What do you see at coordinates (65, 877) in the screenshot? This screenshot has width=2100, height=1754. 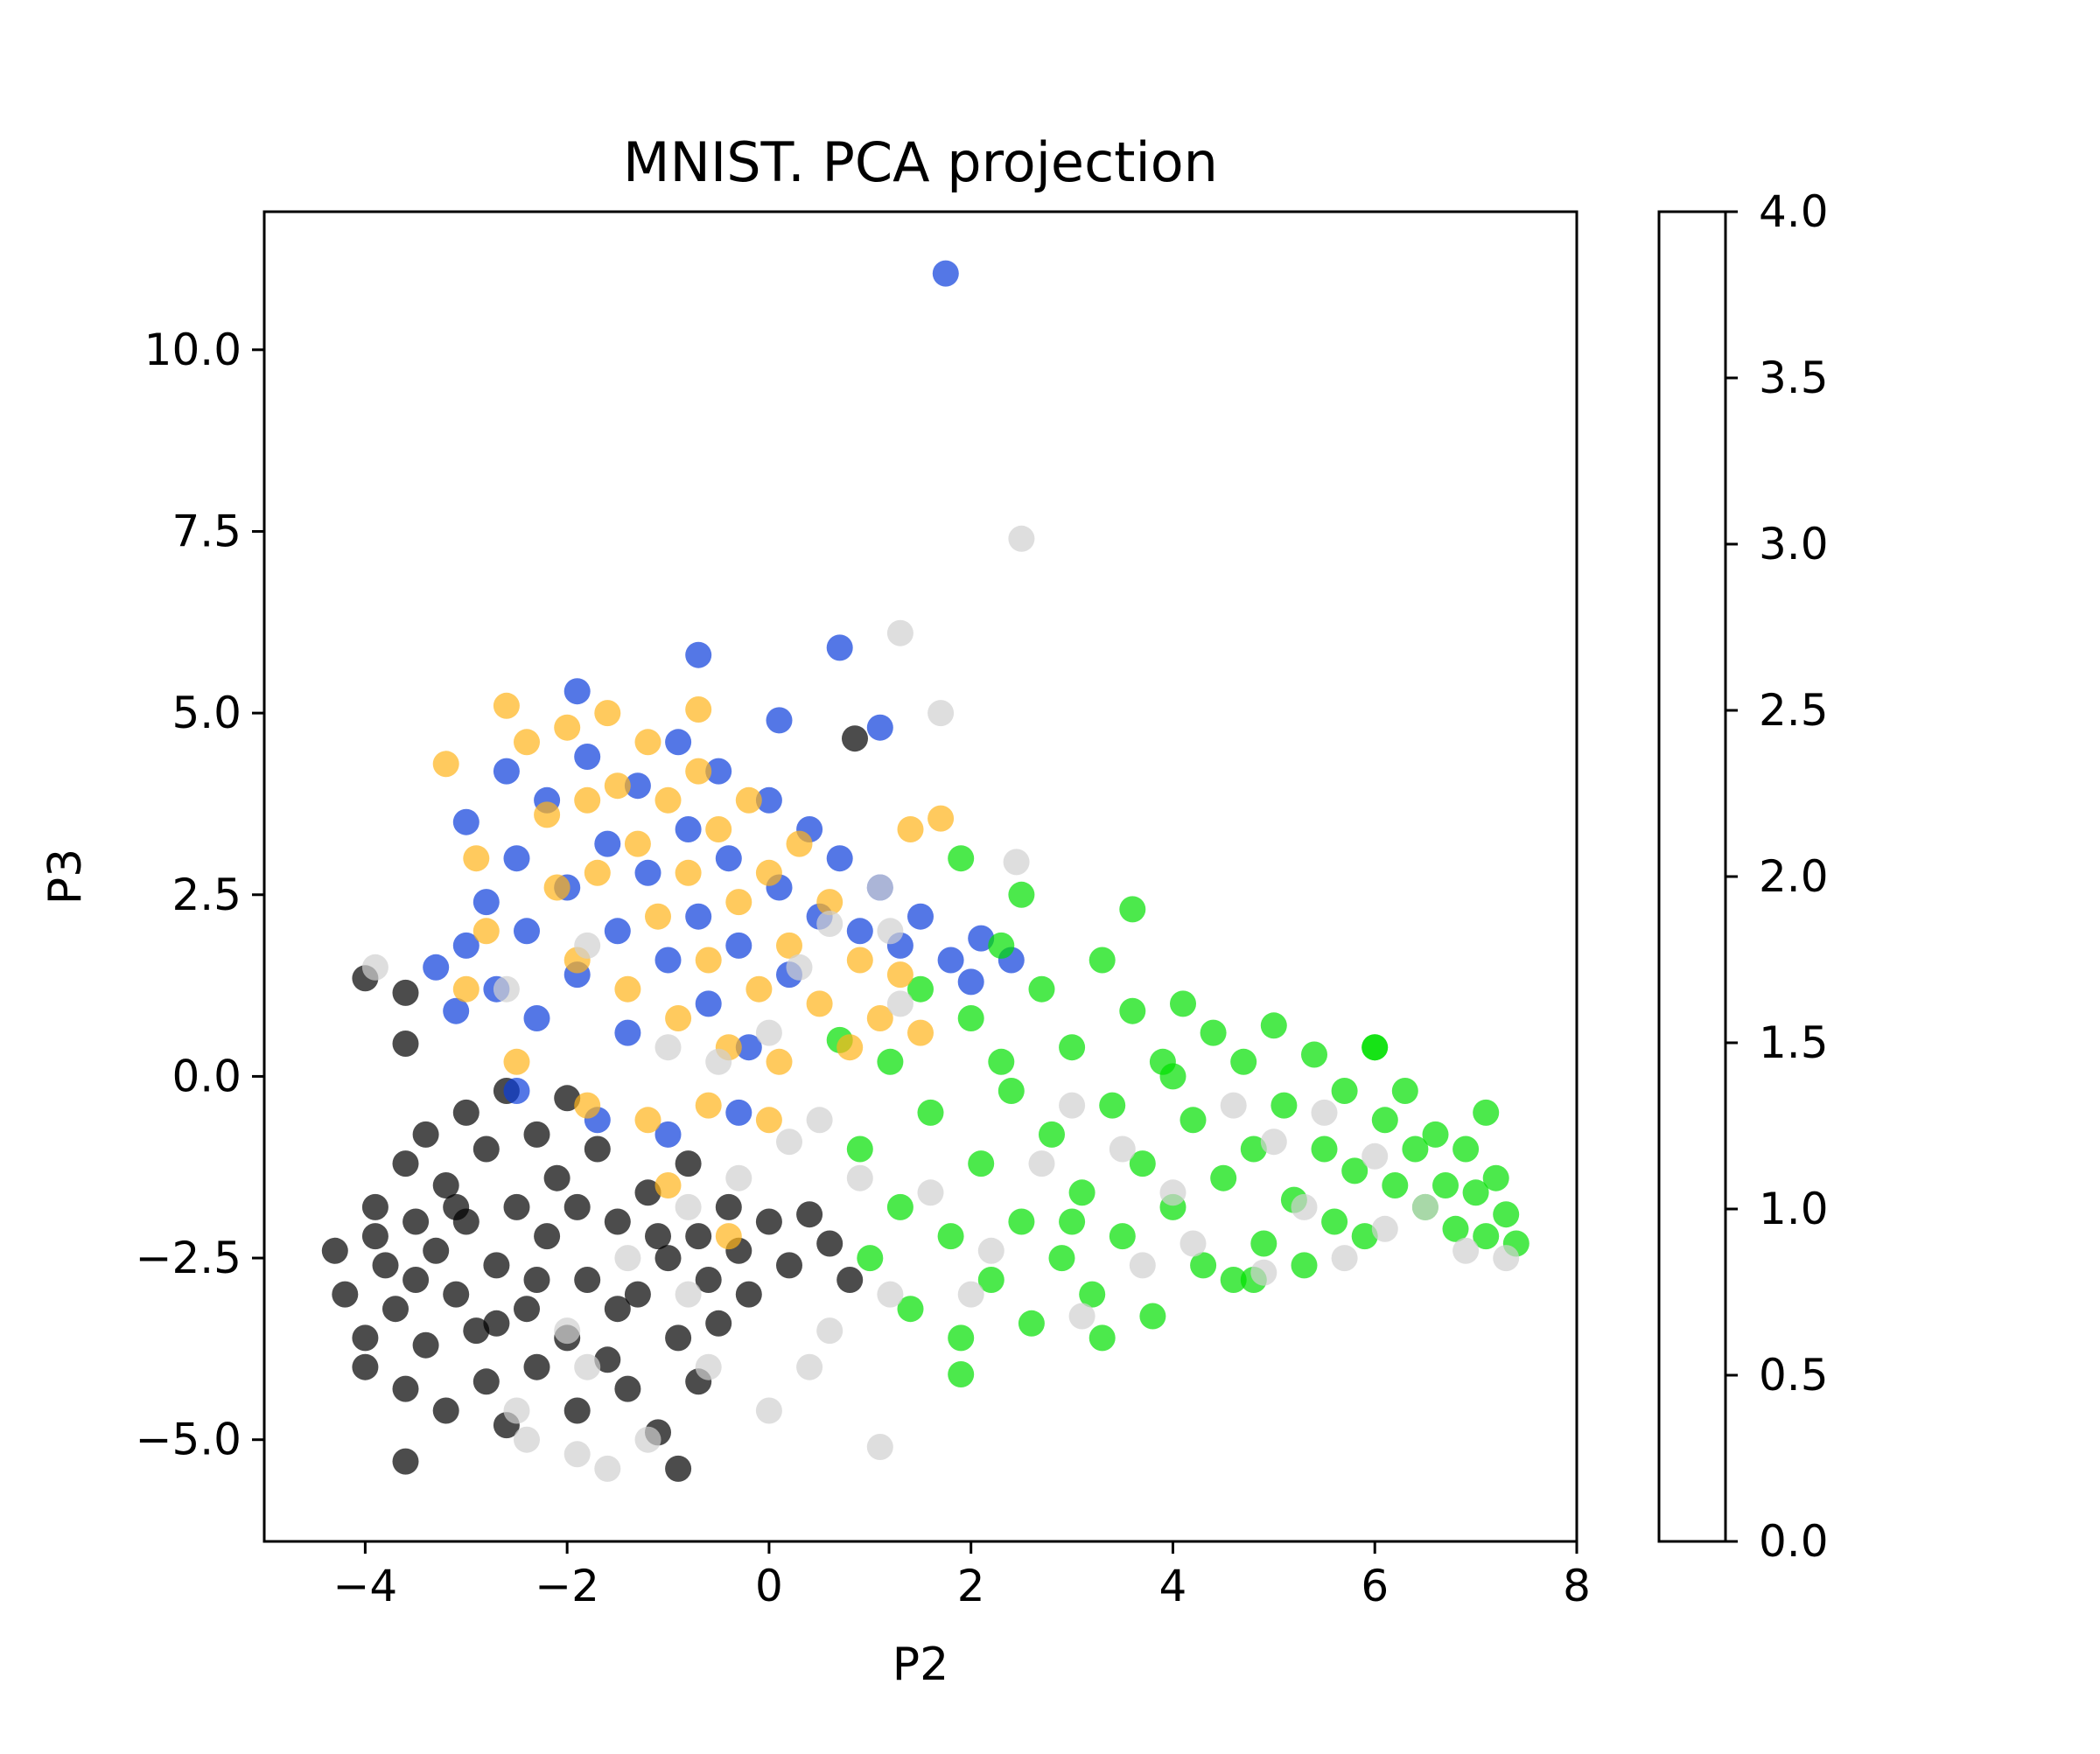 I see `y-axis-label: P3` at bounding box center [65, 877].